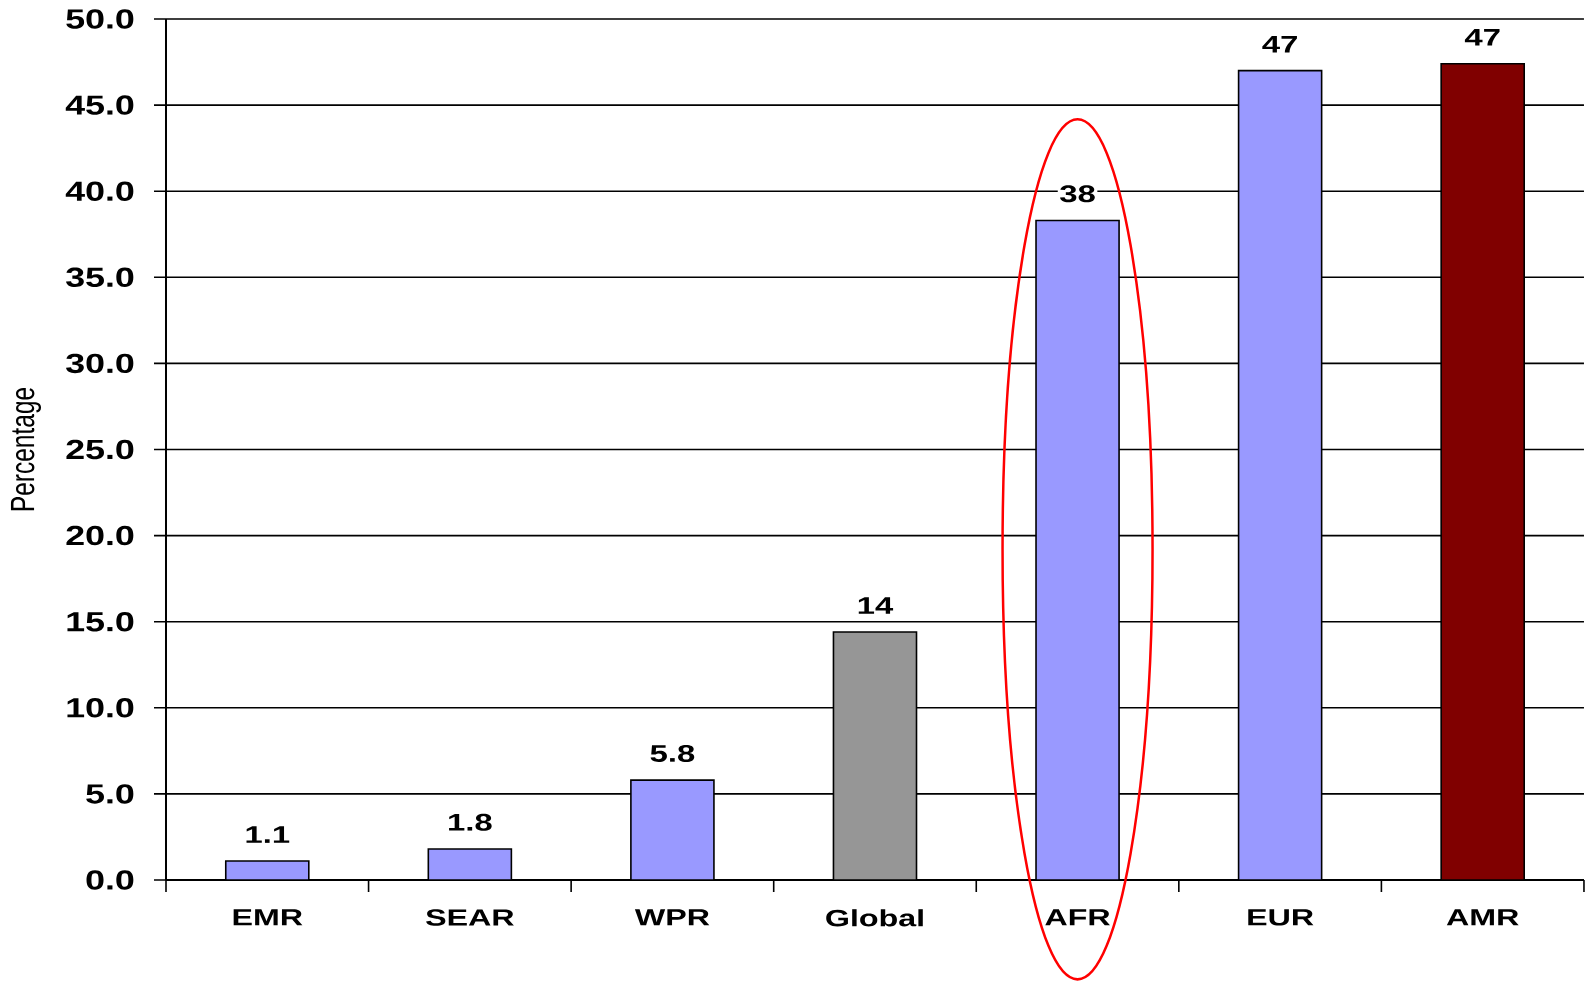 The image size is (1586, 982). I want to click on y-tick-label: 50.0, so click(100, 19).